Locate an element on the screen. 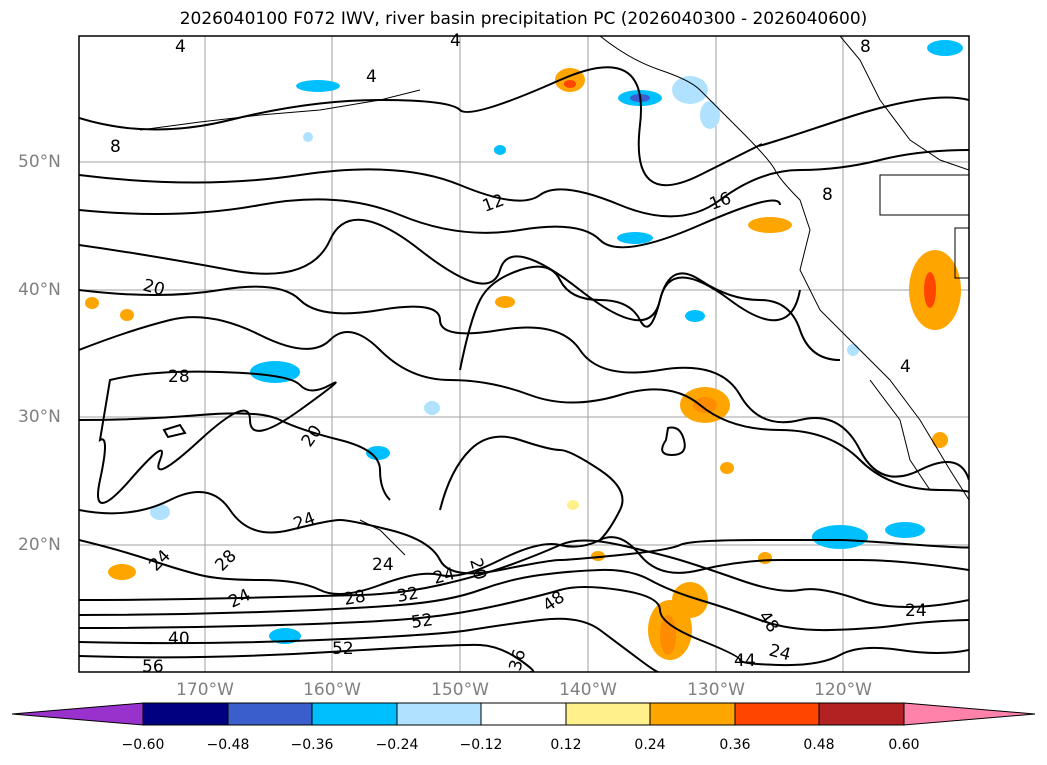 The image size is (1047, 765). colorbar-tick: 0.24 is located at coordinates (650, 745).